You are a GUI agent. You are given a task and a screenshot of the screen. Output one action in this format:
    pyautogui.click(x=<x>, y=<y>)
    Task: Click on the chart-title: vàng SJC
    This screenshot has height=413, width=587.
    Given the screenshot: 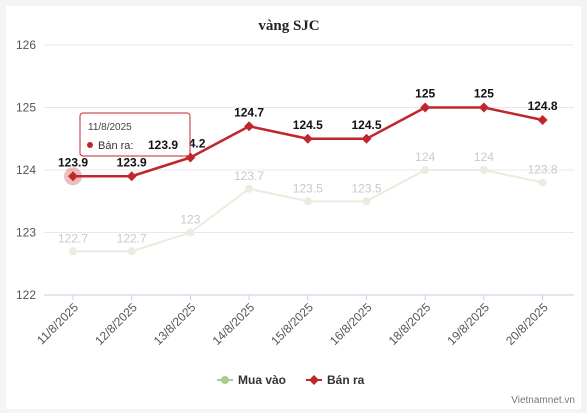 What is the action you would take?
    pyautogui.click(x=288, y=26)
    